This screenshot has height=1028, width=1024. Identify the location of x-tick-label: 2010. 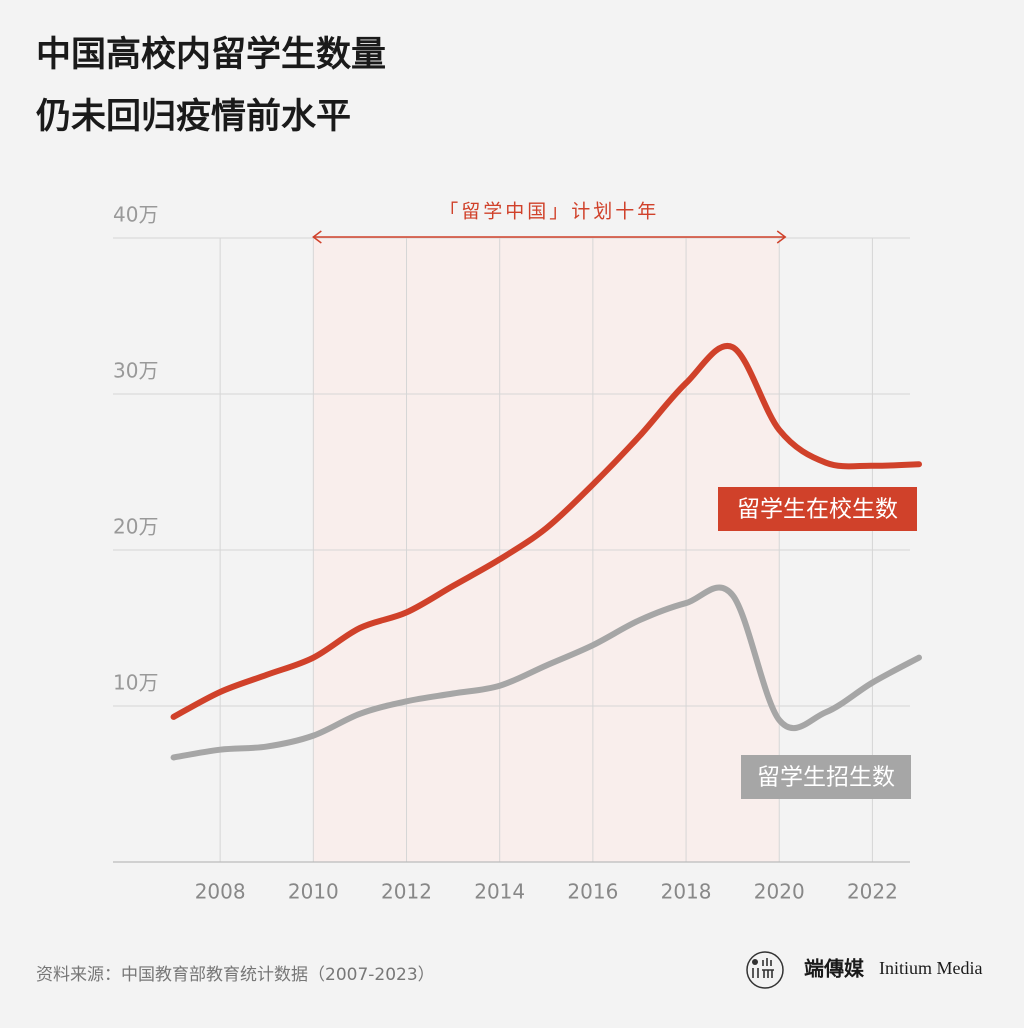
(313, 892).